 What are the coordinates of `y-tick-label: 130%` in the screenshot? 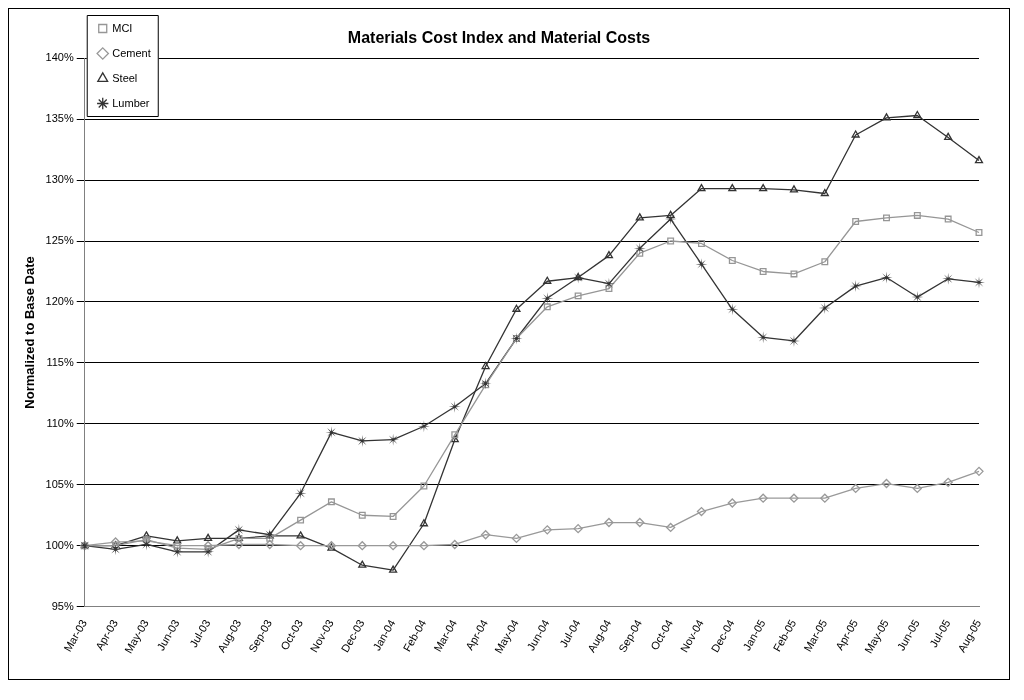 It's located at (59, 179).